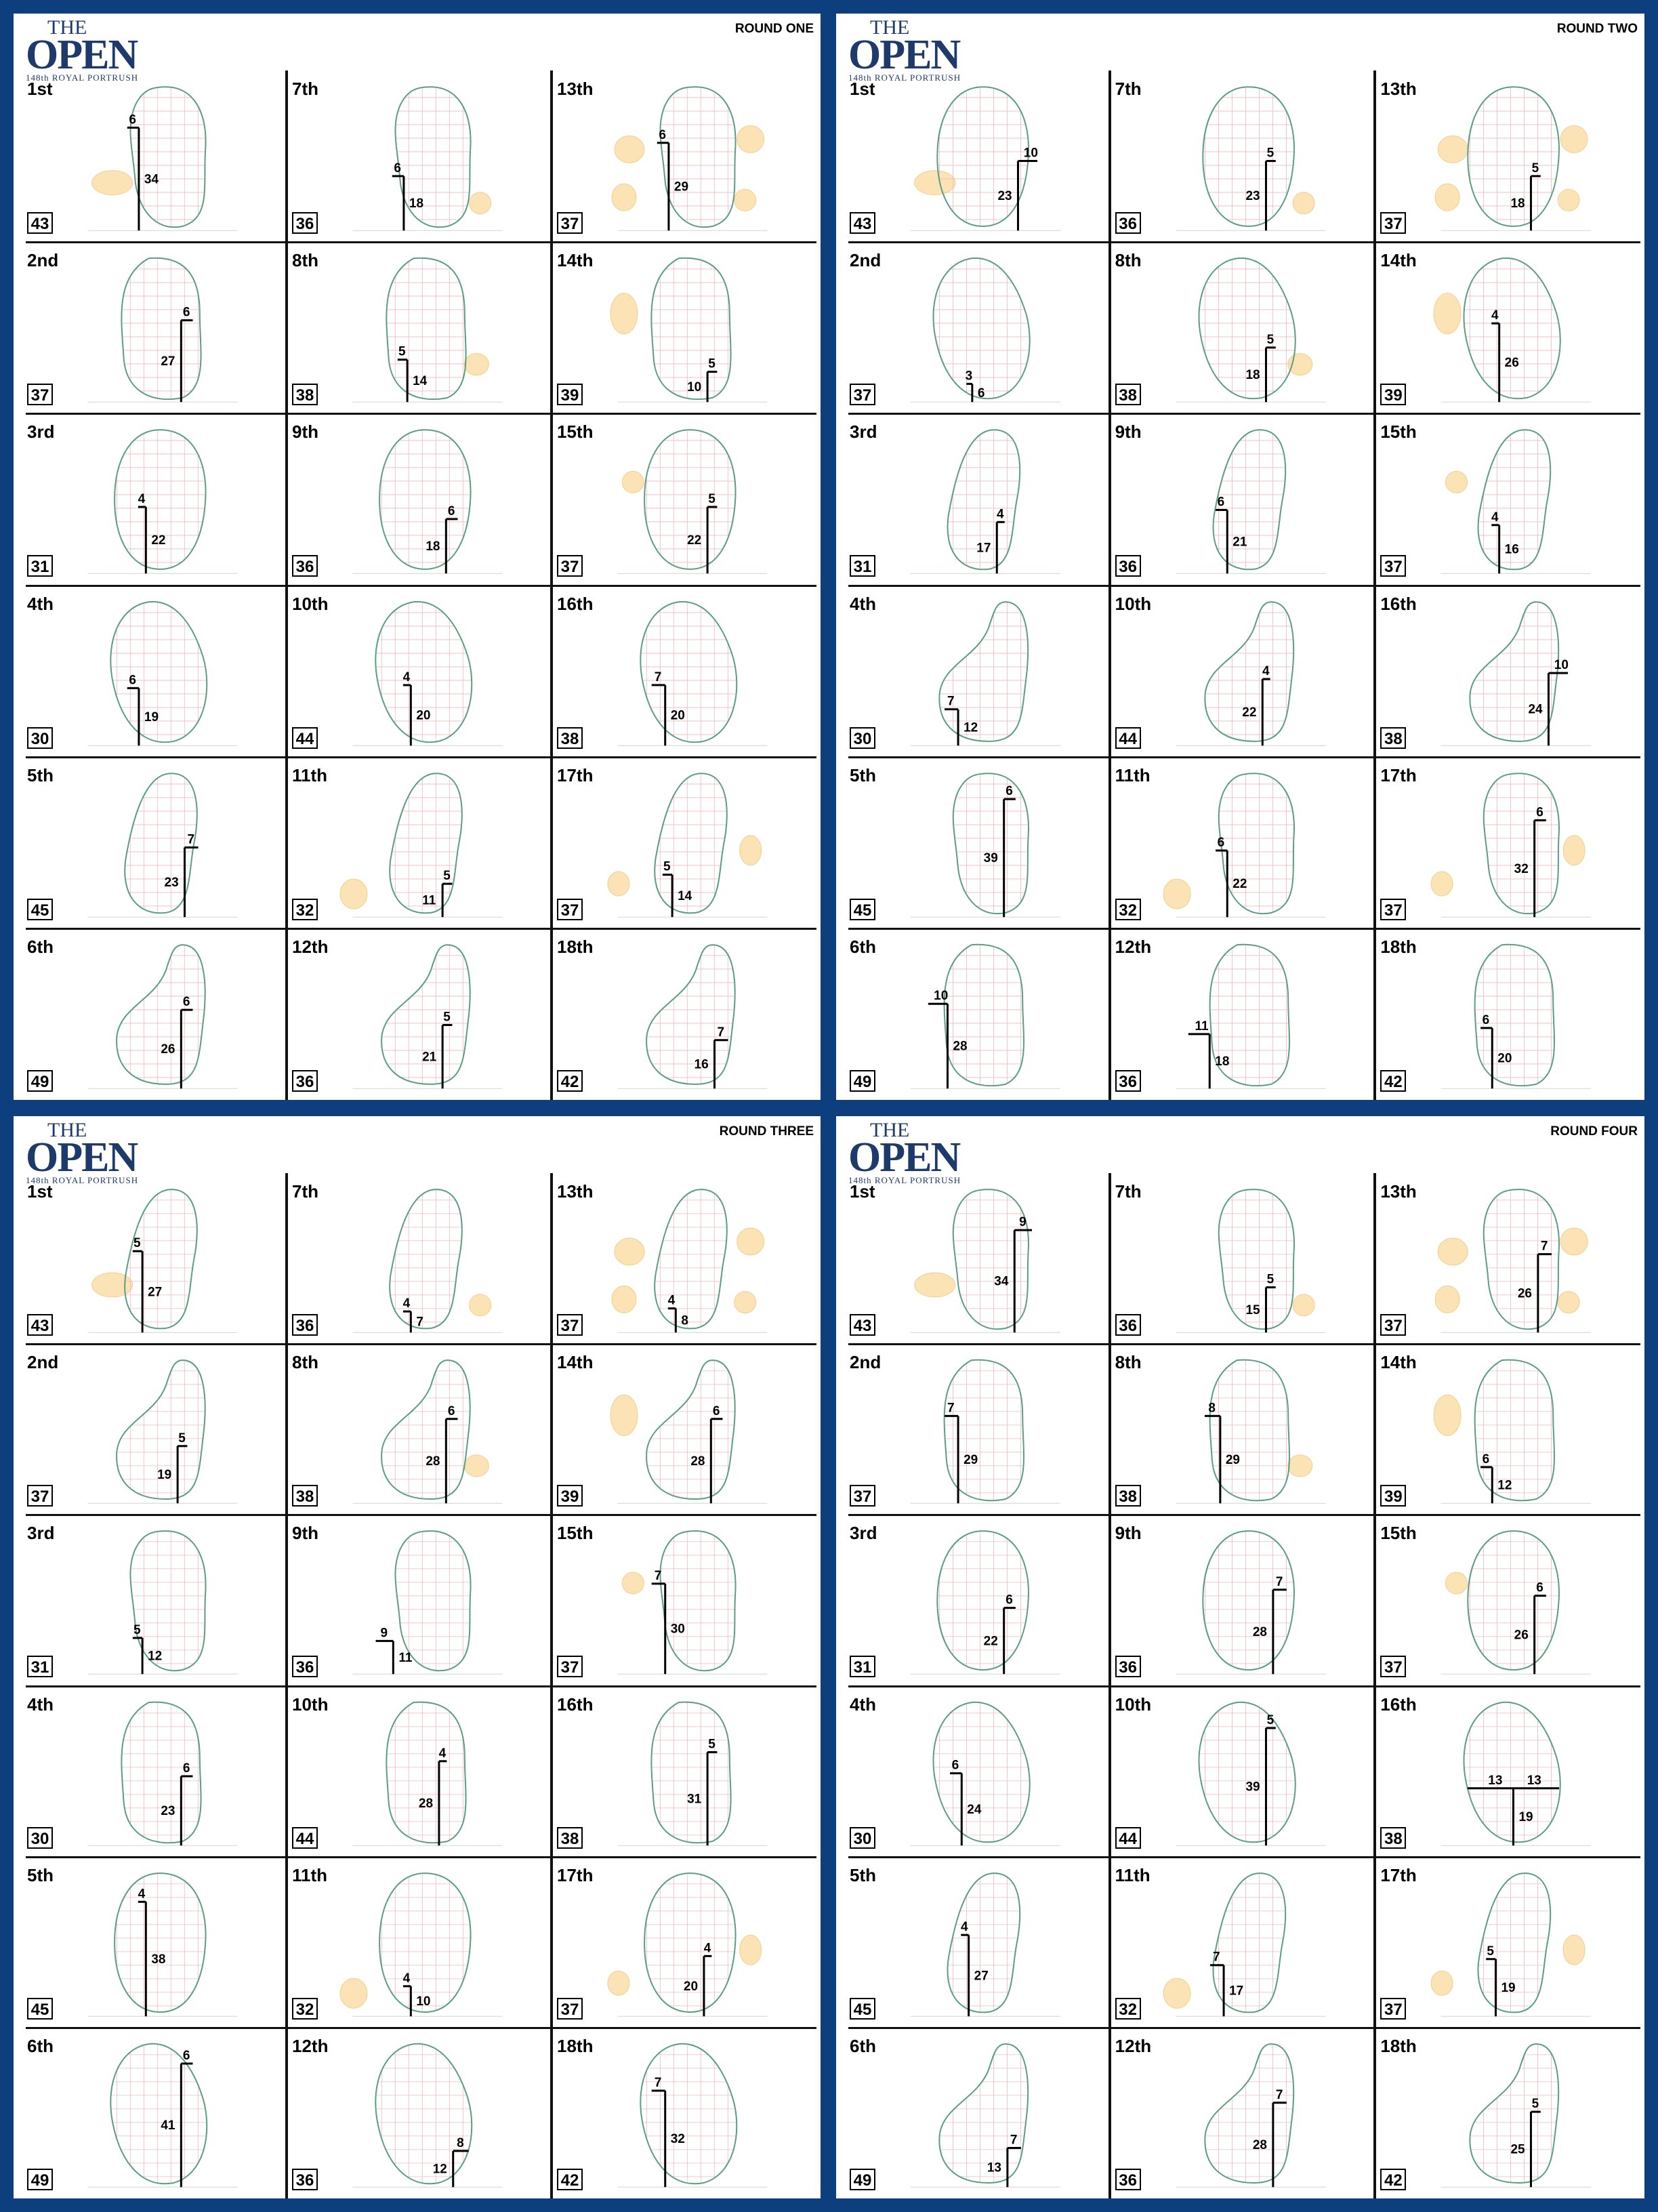 This screenshot has width=1658, height=2212. What do you see at coordinates (1249, 713) in the screenshot?
I see `depth-distance: 22` at bounding box center [1249, 713].